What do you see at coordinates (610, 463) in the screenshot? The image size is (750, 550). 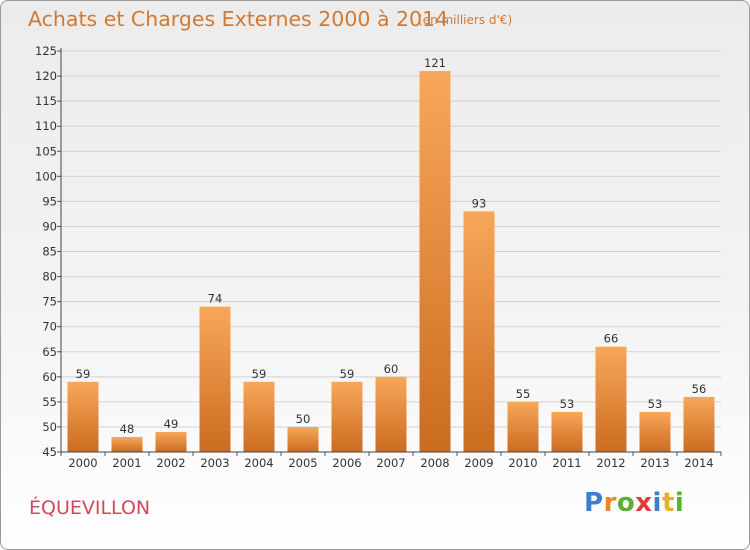 I see `x-tick-label: 2012` at bounding box center [610, 463].